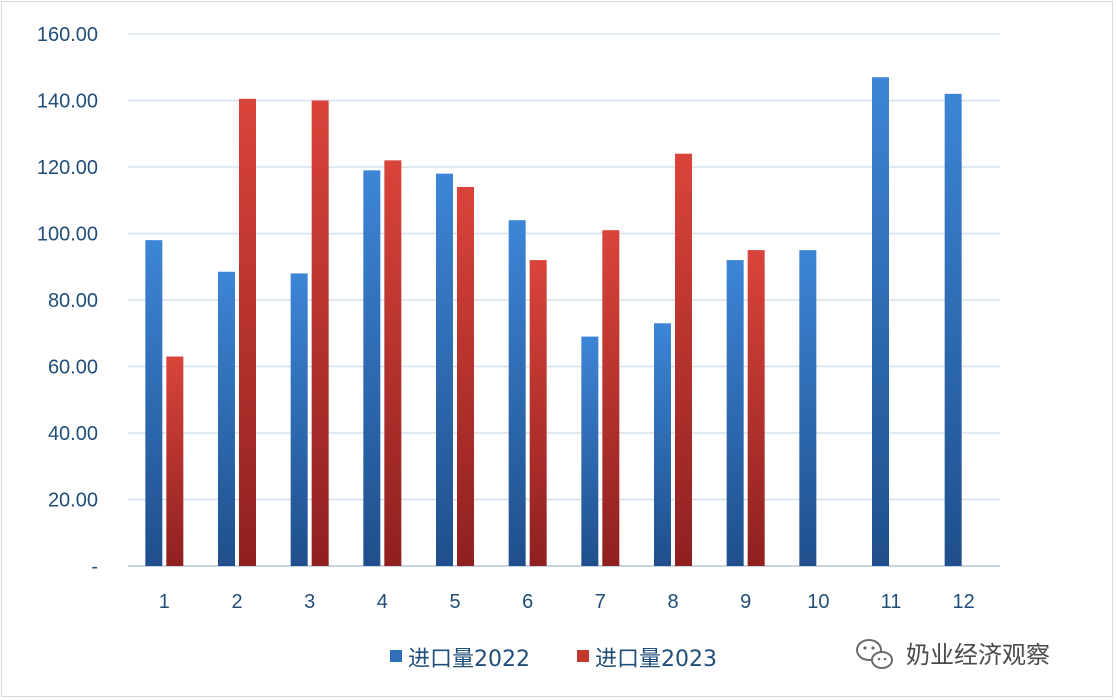 The width and height of the screenshot is (1116, 700). Describe the element at coordinates (469, 659) in the screenshot. I see `legend-label: 进口量2022` at that location.